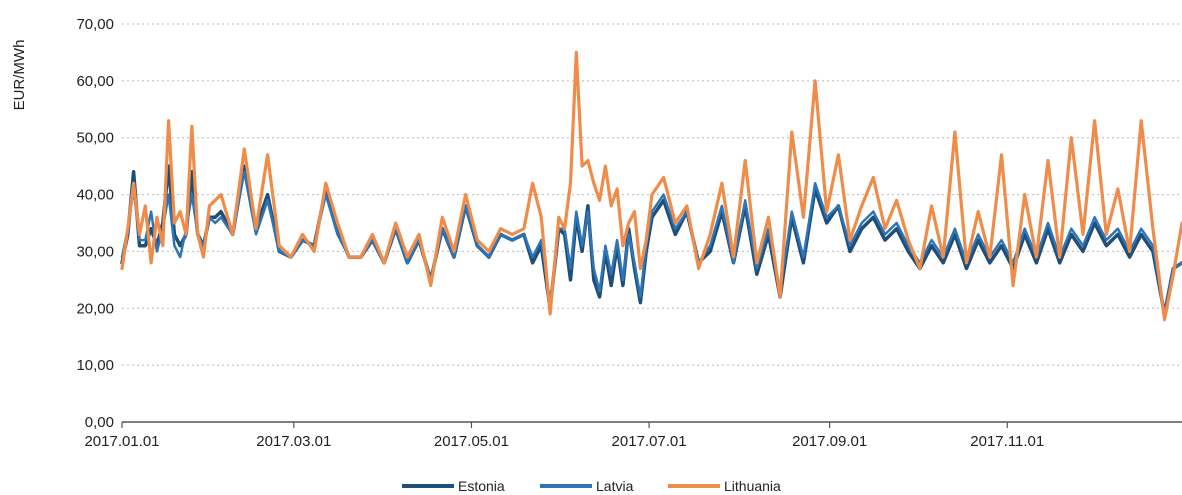 The height and width of the screenshot is (495, 1182). Describe the element at coordinates (95, 24) in the screenshot. I see `y-tick-label: 70,00` at that location.